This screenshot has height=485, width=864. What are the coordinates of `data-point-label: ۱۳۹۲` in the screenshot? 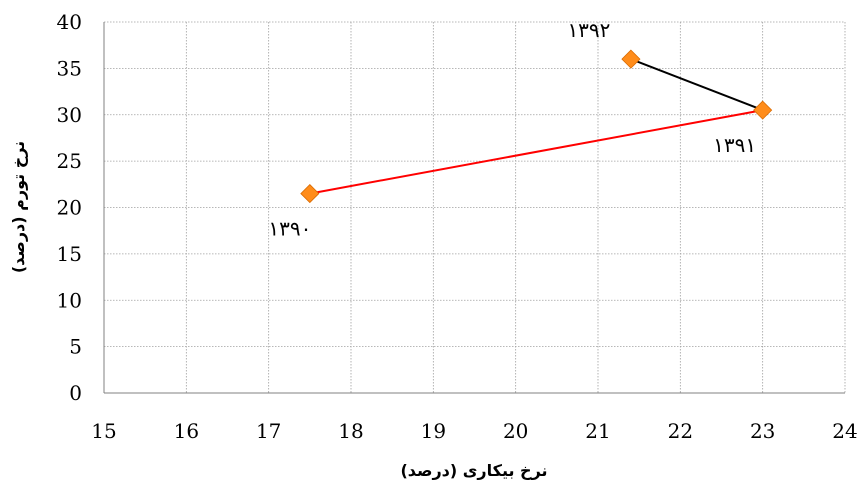 It's located at (588, 30).